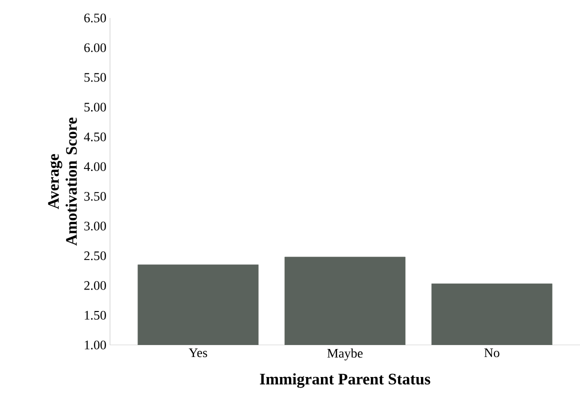 The image size is (580, 415). I want to click on y-tick-label: 3.50, so click(95, 196).